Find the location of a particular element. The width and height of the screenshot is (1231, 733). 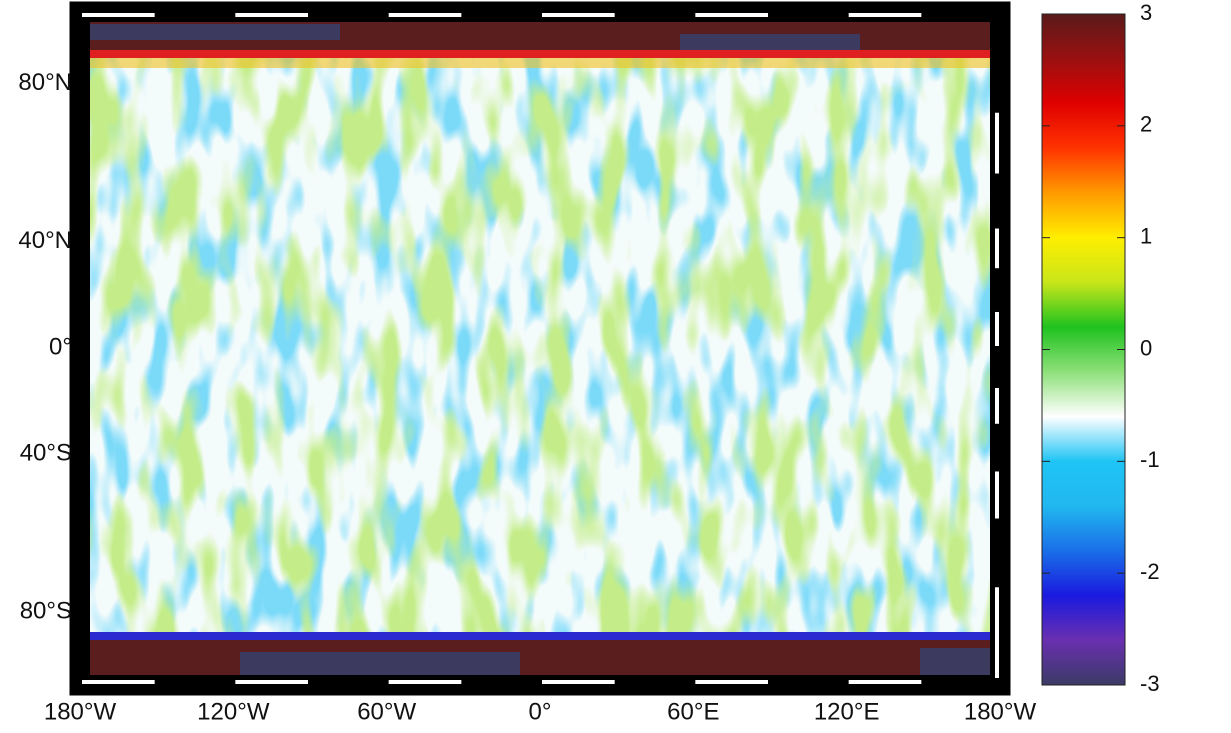

y-tick-label: 0° is located at coordinates (60, 346).